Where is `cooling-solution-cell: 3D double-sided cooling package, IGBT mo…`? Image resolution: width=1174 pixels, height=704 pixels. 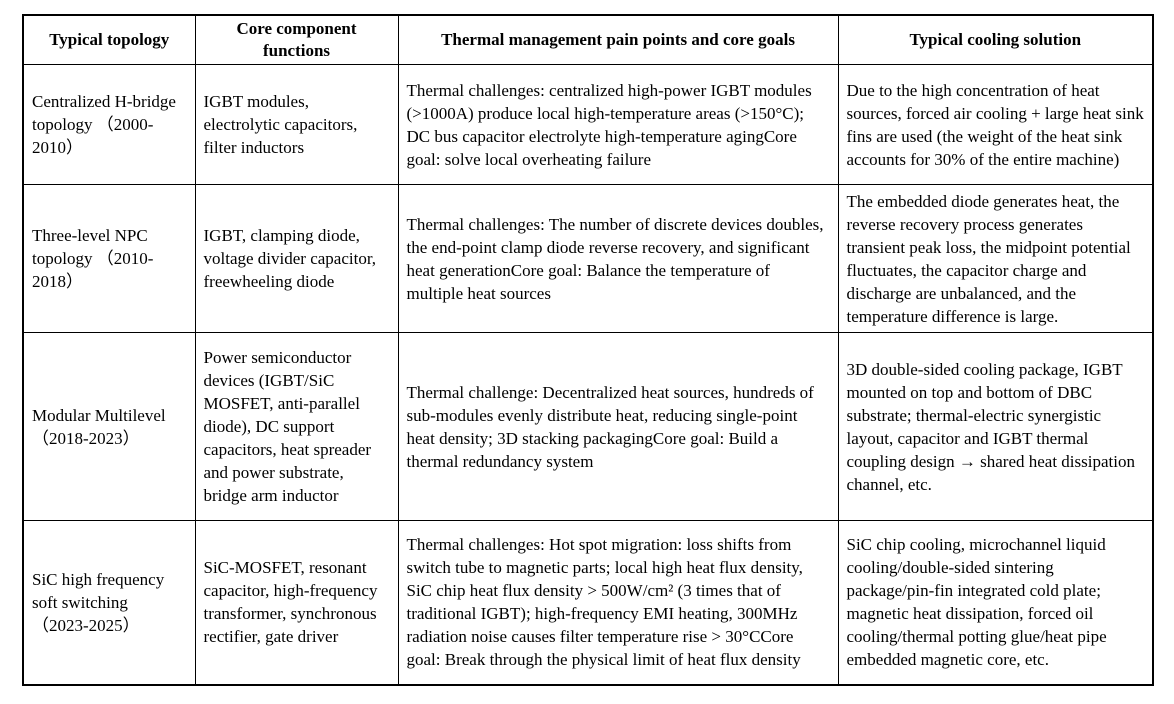 cooling-solution-cell: 3D double-sided cooling package, IGBT mo… is located at coordinates (995, 426).